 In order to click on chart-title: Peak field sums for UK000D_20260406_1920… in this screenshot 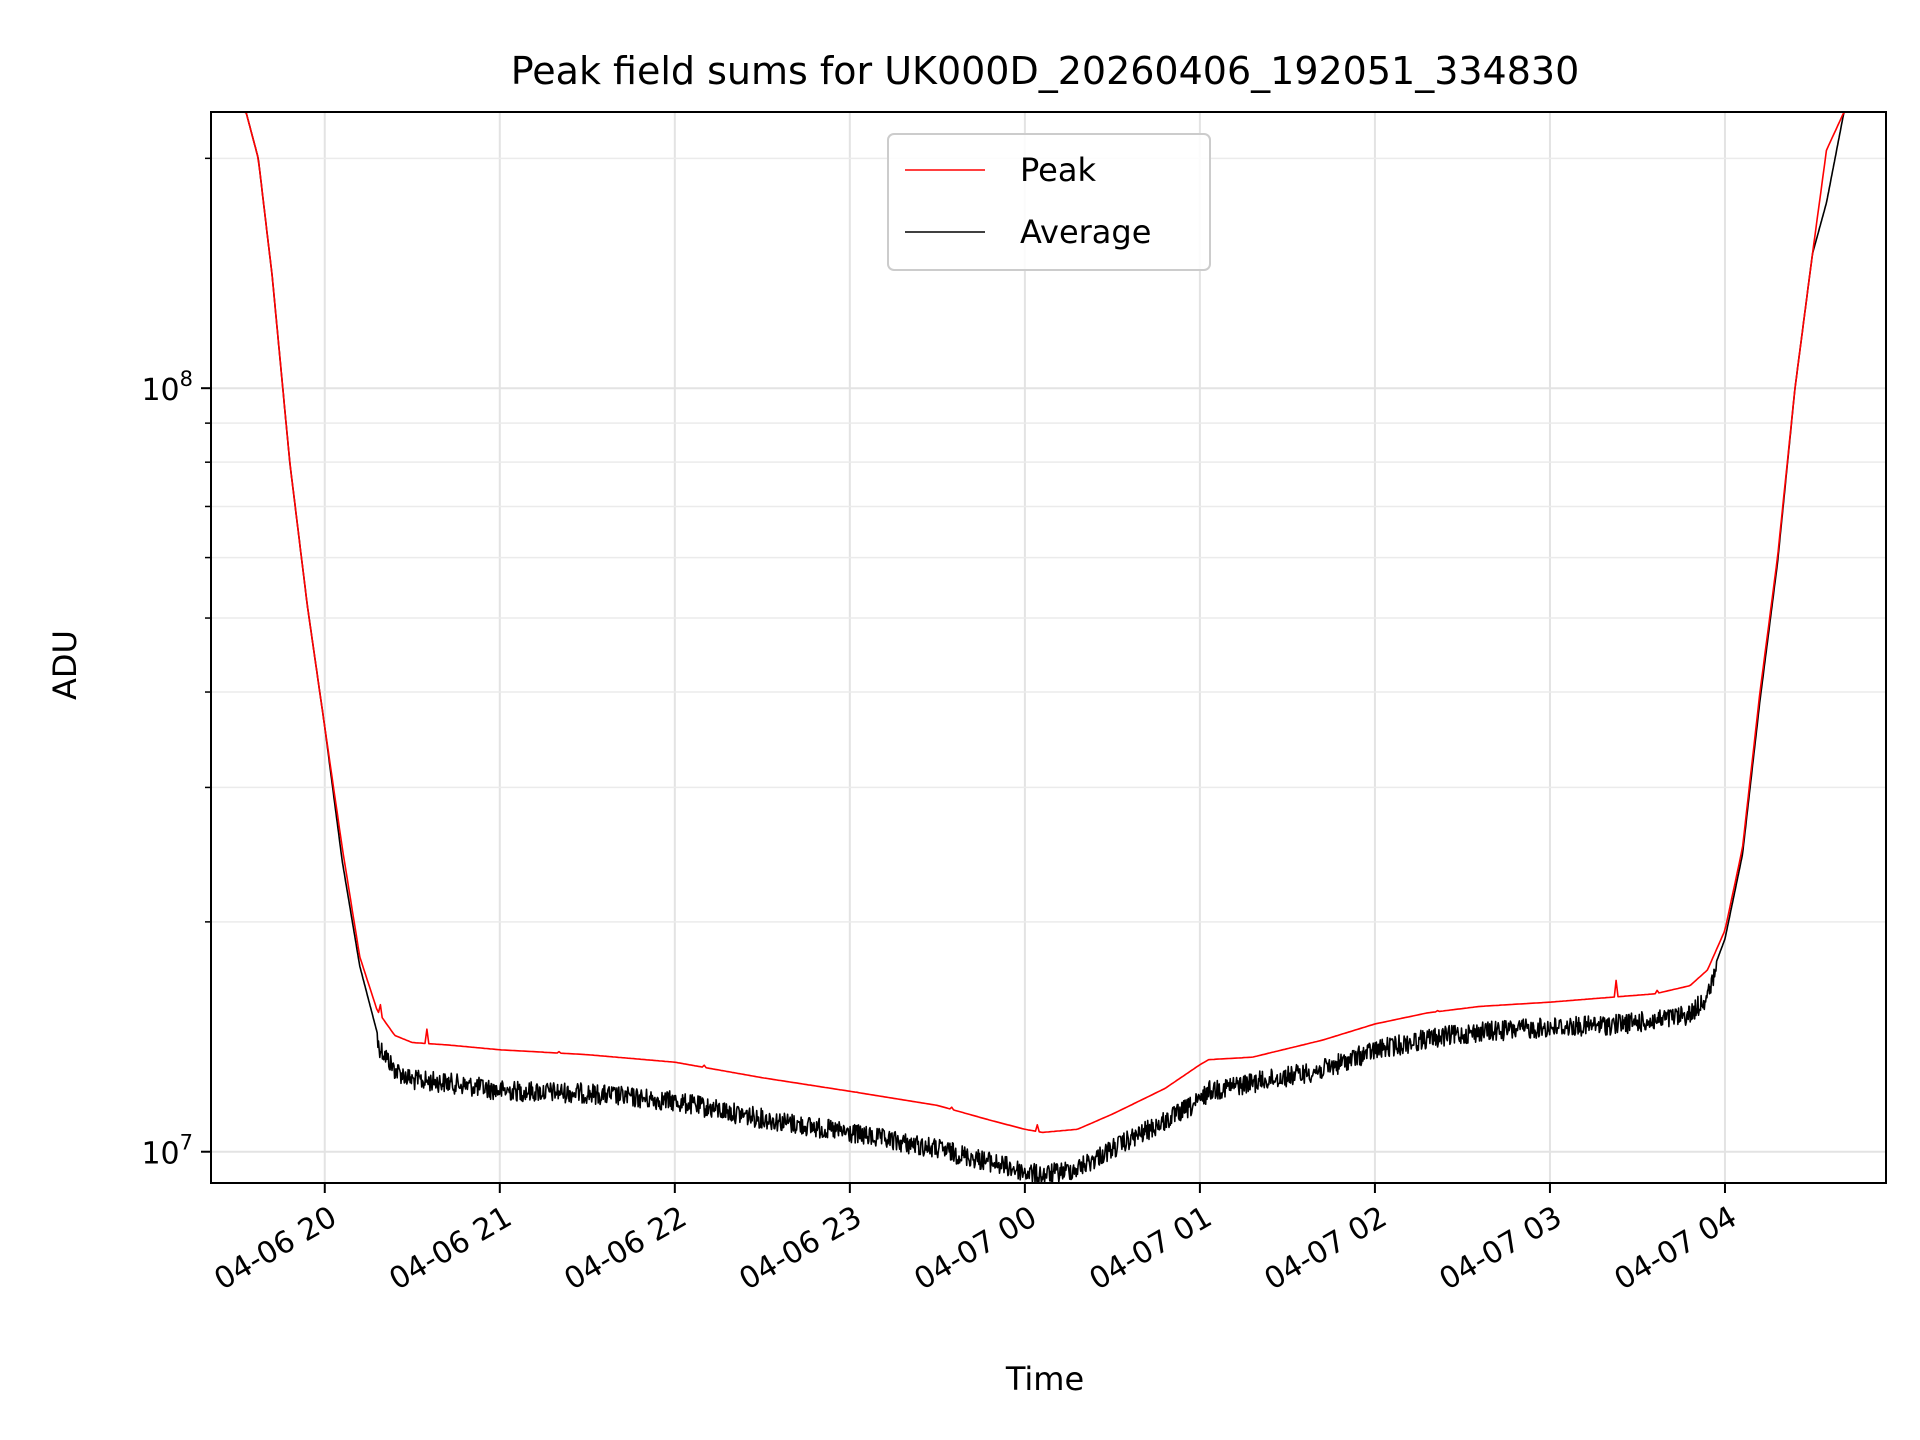, I will do `click(1045, 71)`.